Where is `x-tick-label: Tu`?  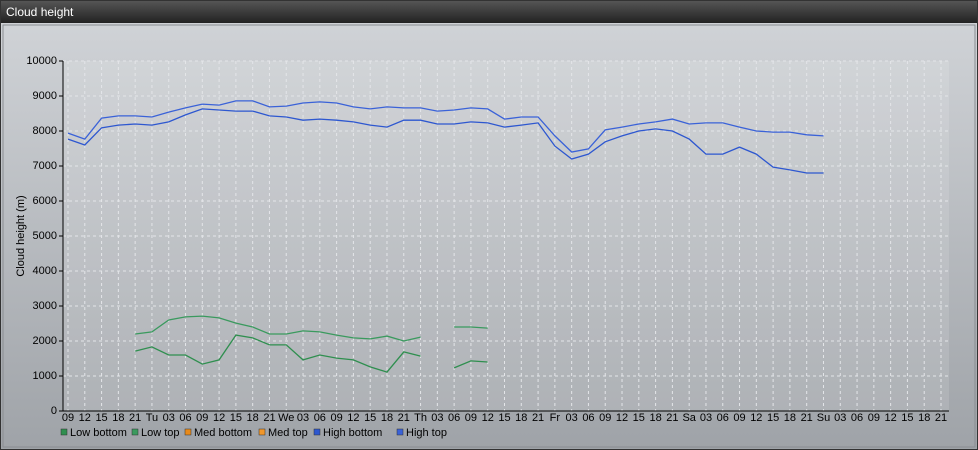
x-tick-label: Tu is located at coordinates (152, 418).